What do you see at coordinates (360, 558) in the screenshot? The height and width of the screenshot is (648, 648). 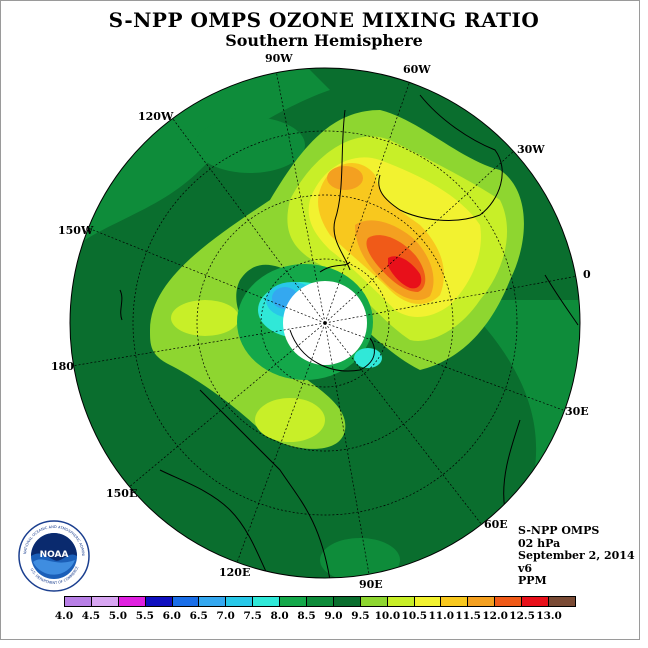 I see `ozone-contour-8-5-bottom` at bounding box center [360, 558].